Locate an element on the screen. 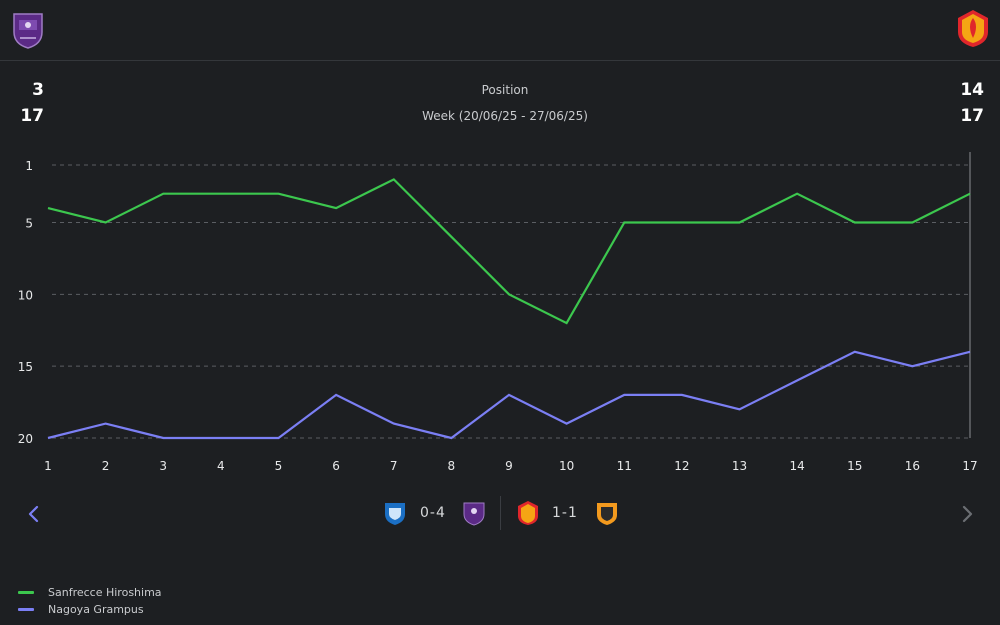 Image resolution: width=1000 pixels, height=625 pixels. match-score-2: 1-1 is located at coordinates (565, 513).